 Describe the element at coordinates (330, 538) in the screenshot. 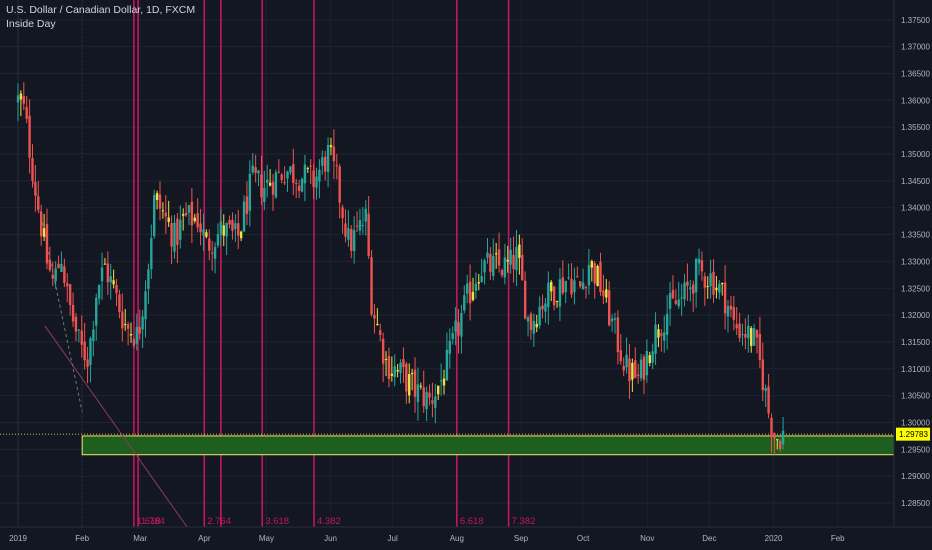

I see `x-tick-label: Jun` at that location.